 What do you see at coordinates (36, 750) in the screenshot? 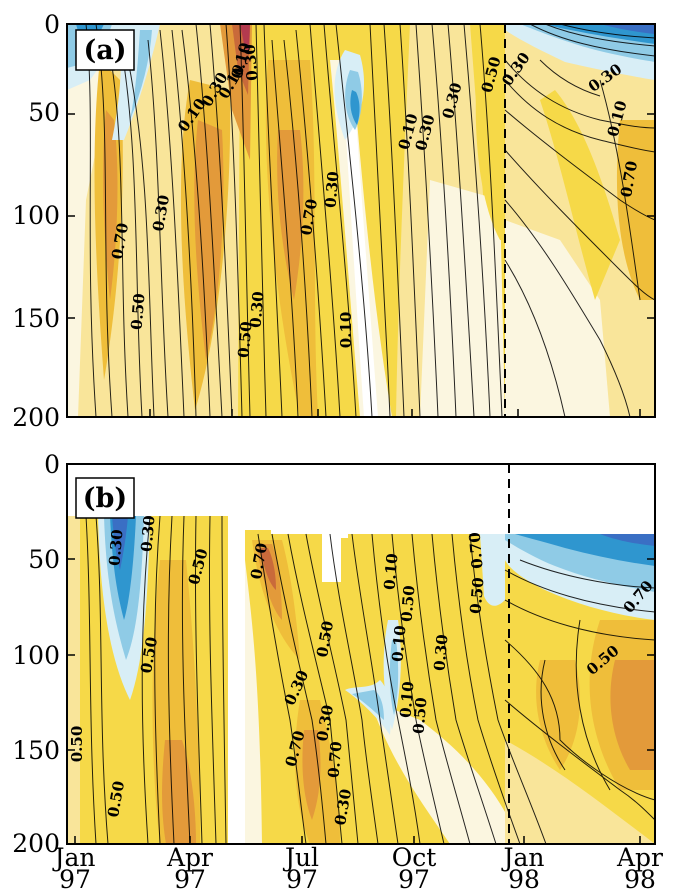
I see `panel-b-ytick-3: 150` at bounding box center [36, 750].